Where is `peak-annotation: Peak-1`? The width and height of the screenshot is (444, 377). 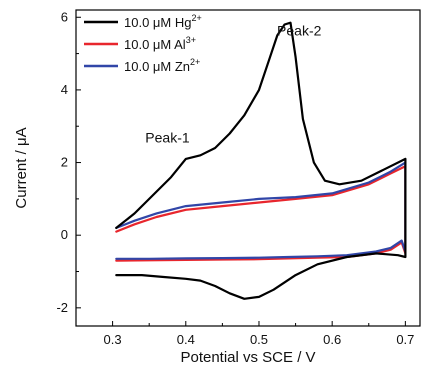
peak-annotation: Peak-1 is located at coordinates (167, 138).